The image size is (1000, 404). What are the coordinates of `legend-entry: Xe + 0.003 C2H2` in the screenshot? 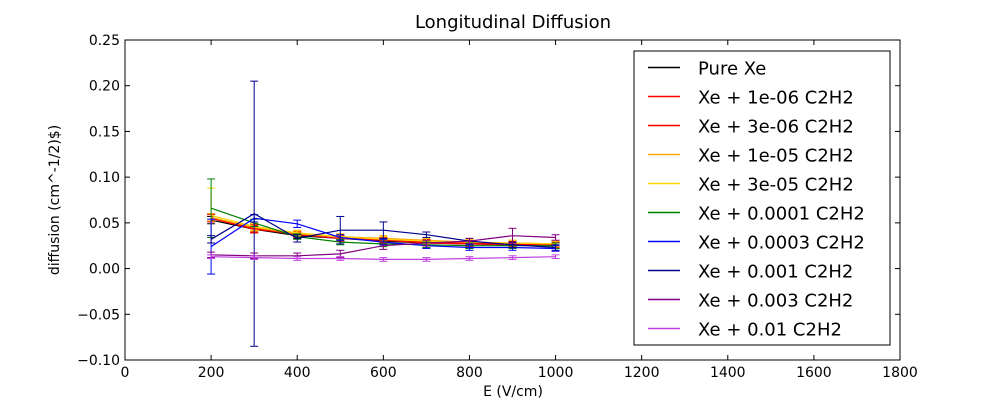 It's located at (750, 301).